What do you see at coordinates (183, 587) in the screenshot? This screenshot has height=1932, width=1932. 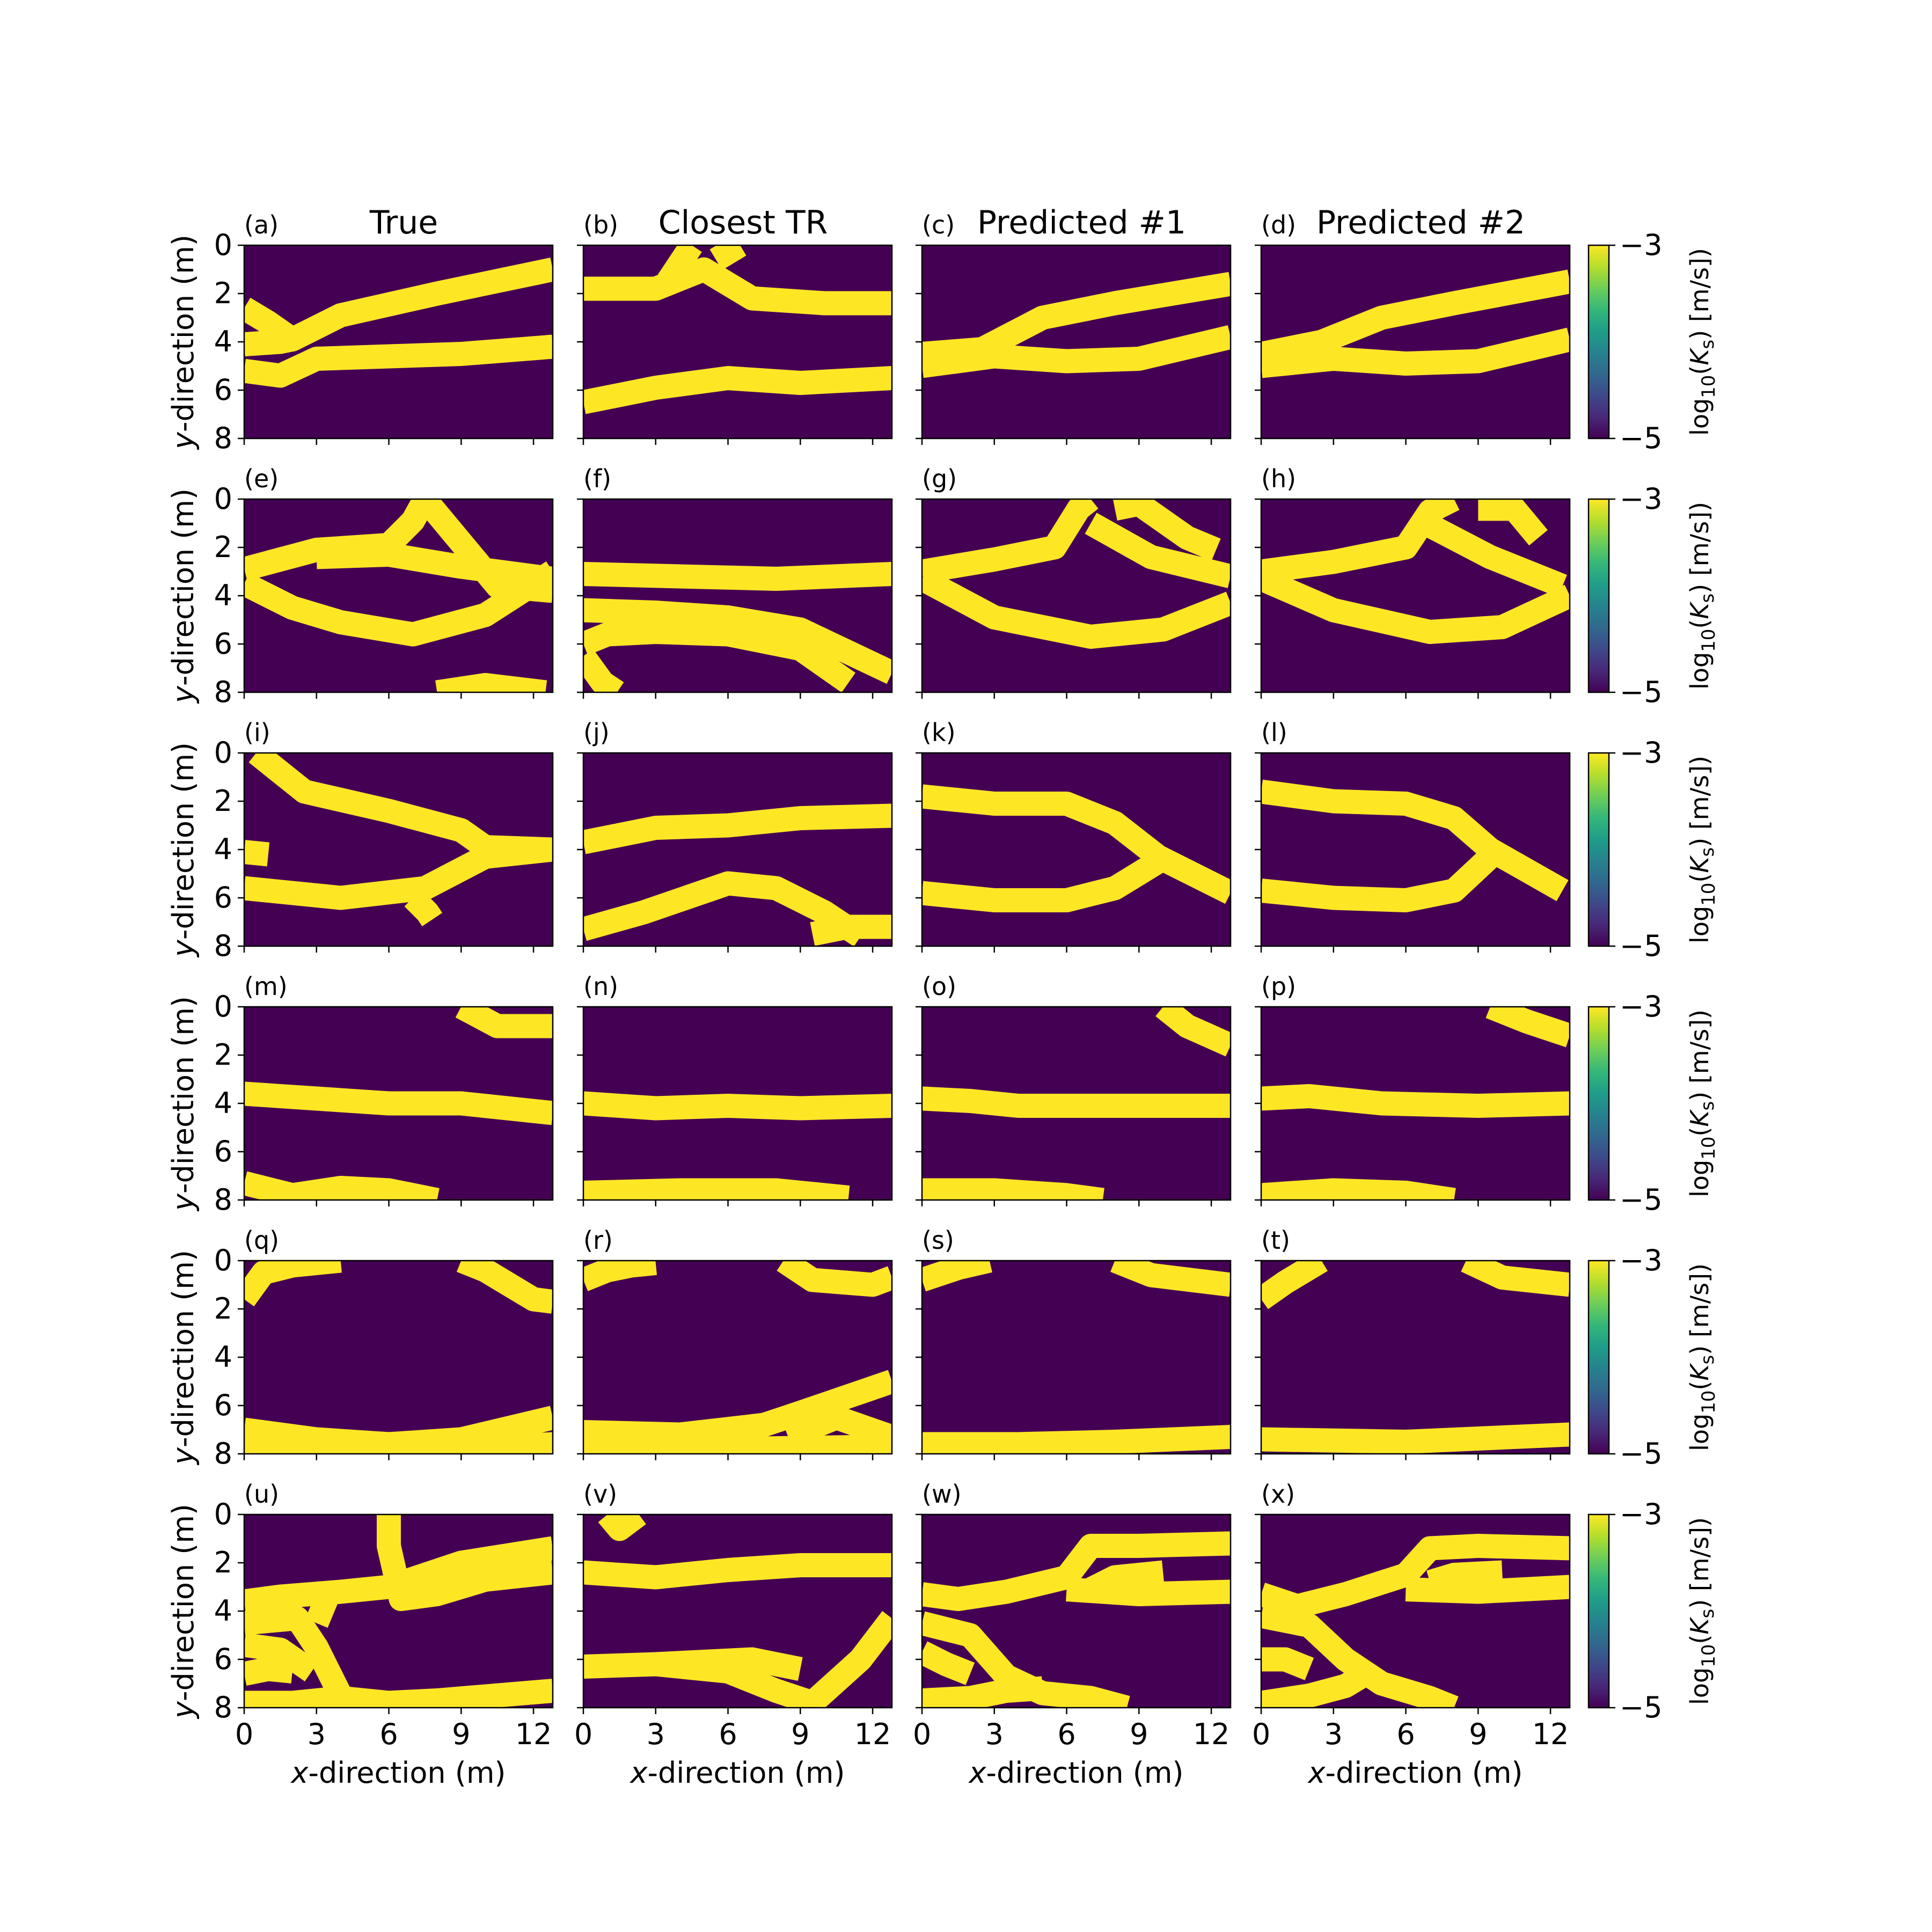 I see `y-axis-label-text: -direction (m)` at bounding box center [183, 587].